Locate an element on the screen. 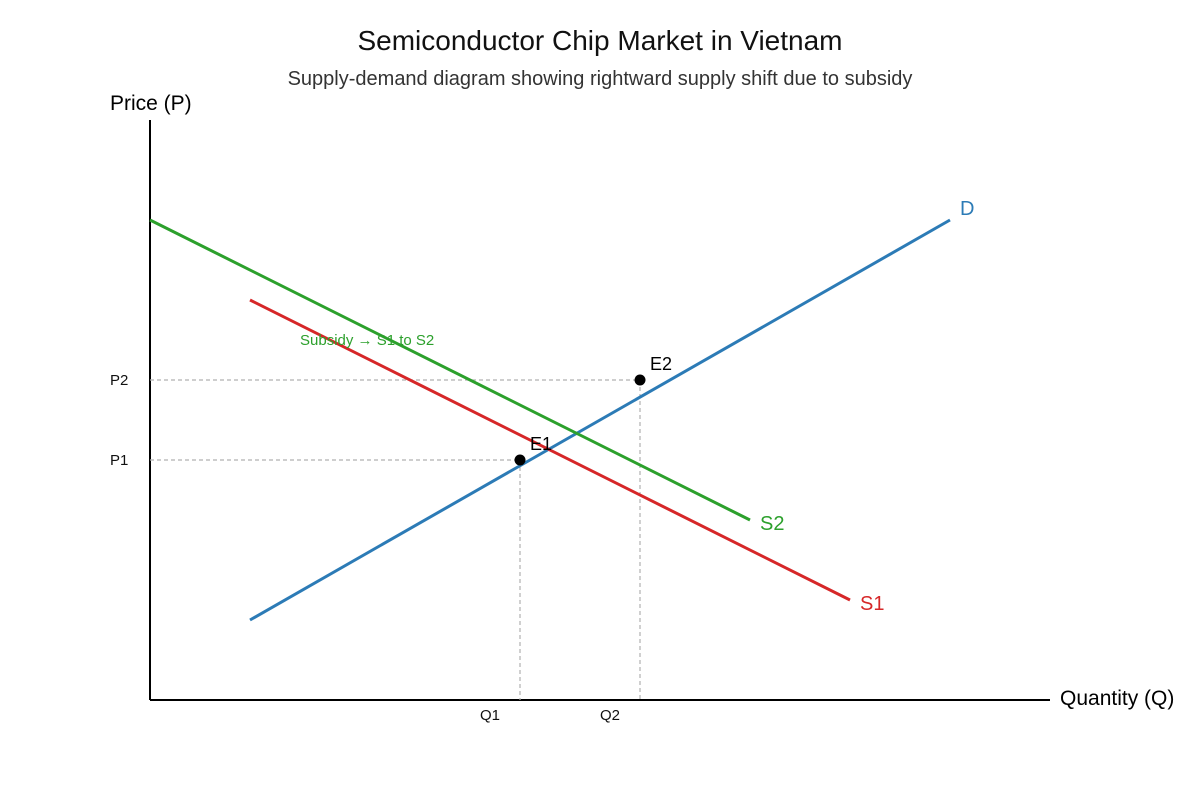 The width and height of the screenshot is (1200, 800). x-axis-label: Quantity (Q) is located at coordinates (1117, 698).